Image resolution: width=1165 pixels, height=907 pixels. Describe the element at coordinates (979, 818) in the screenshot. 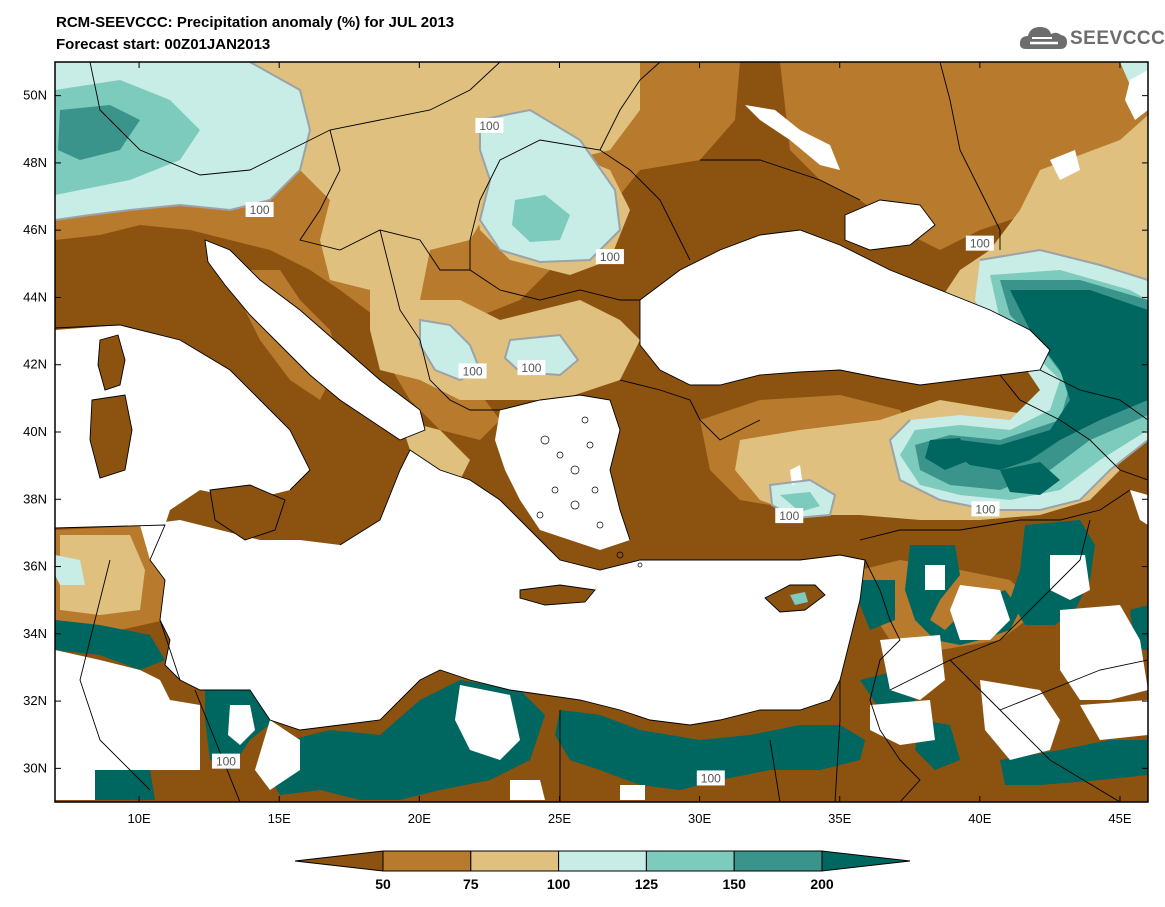

I see `lon-tick-label: 40E` at that location.